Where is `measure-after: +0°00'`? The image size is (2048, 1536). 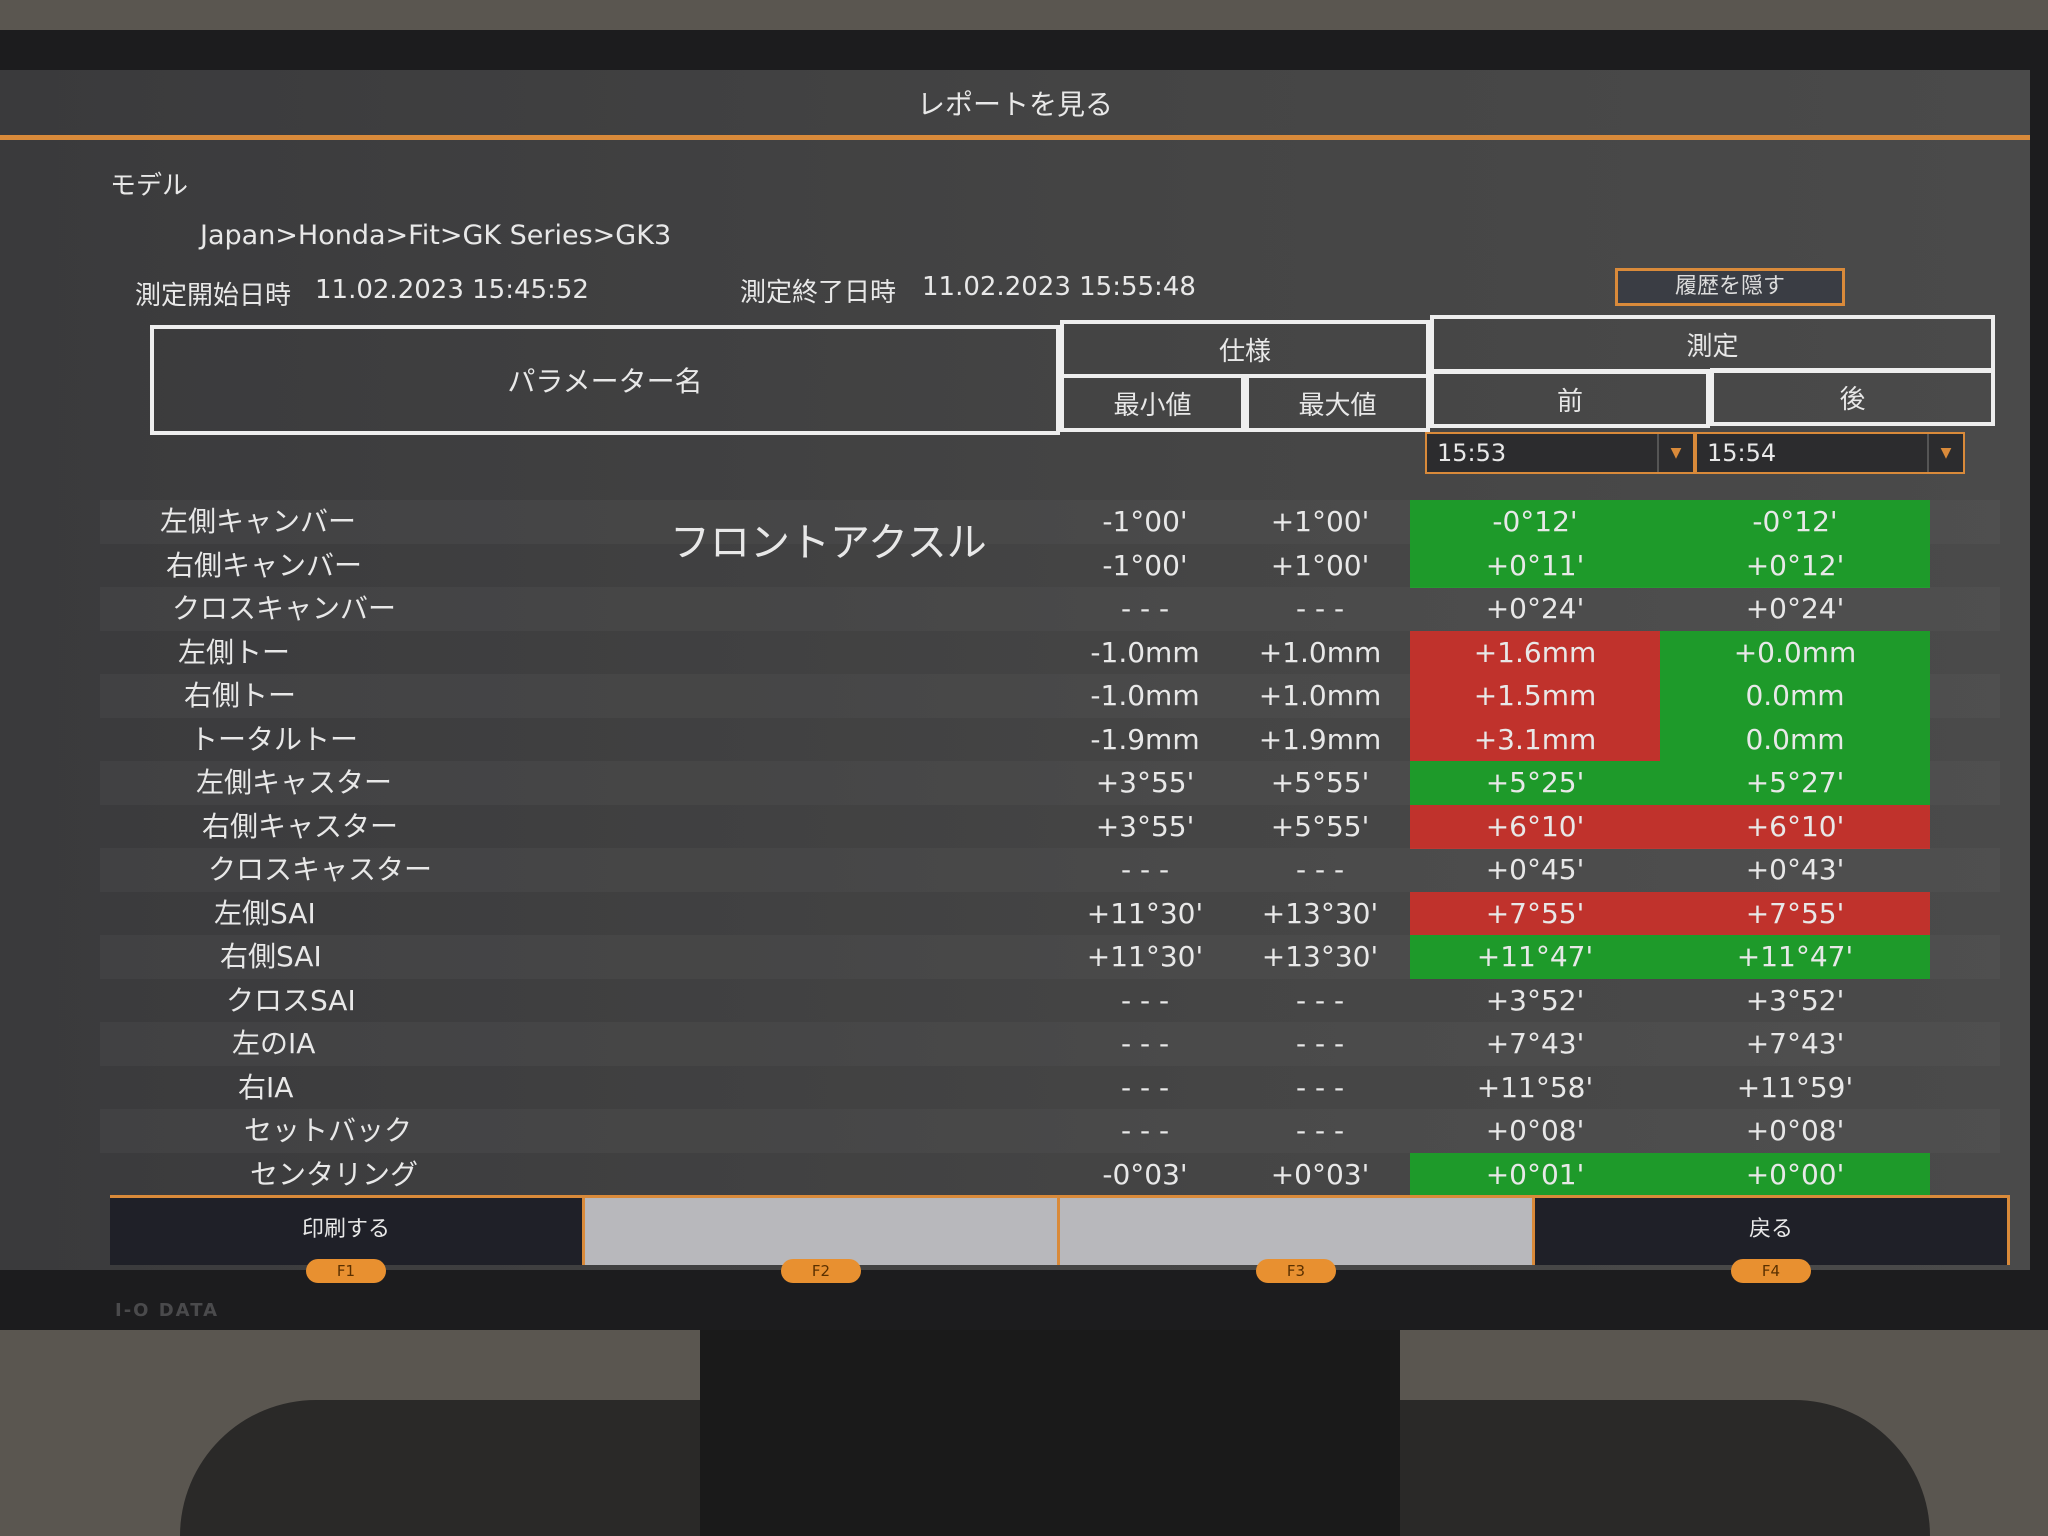
measure-after: +0°00' is located at coordinates (1795, 1174).